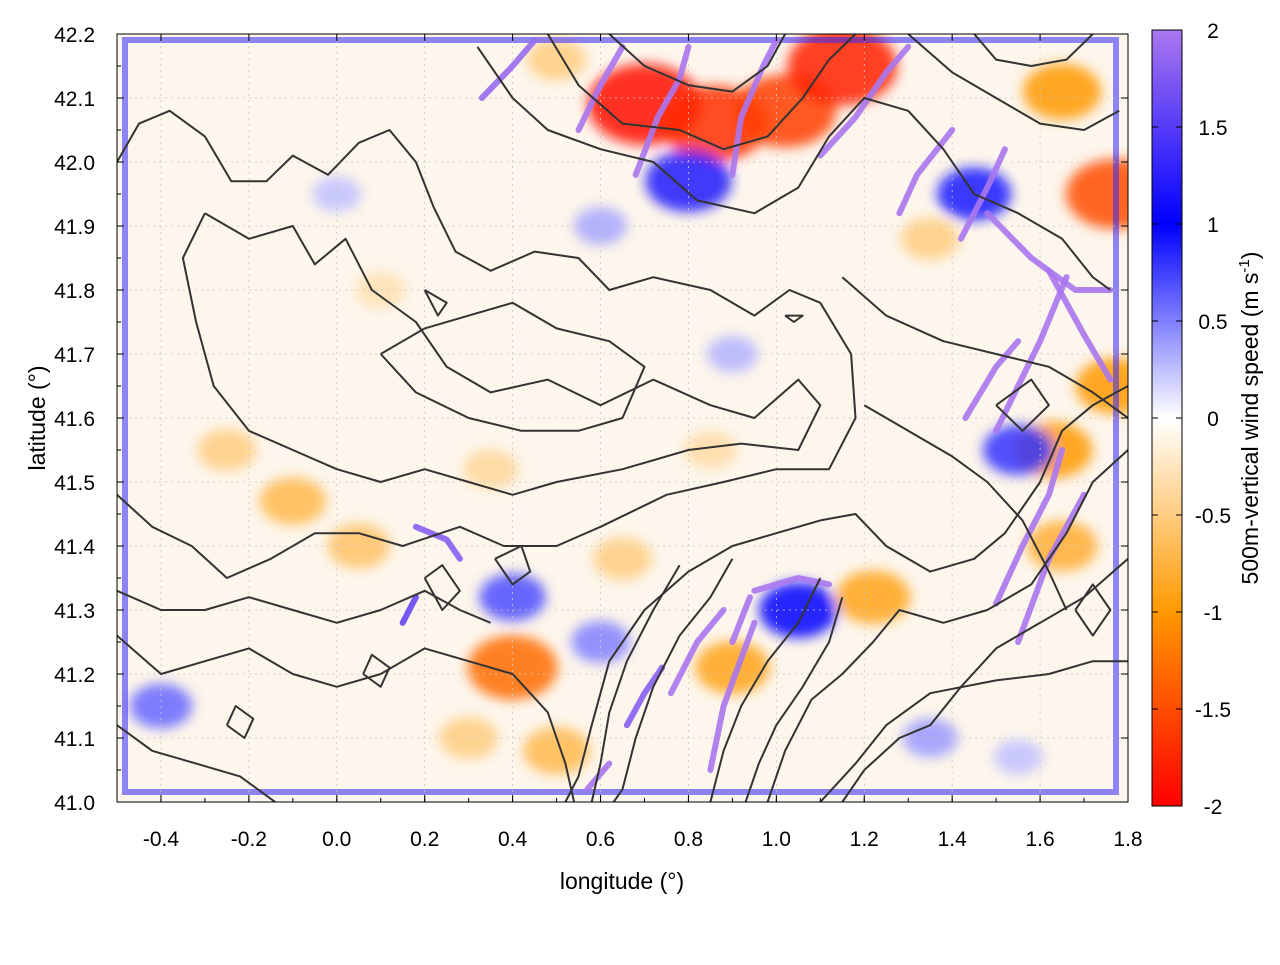 The width and height of the screenshot is (1280, 965). Describe the element at coordinates (776, 839) in the screenshot. I see `x-tick-label: 1.0` at that location.